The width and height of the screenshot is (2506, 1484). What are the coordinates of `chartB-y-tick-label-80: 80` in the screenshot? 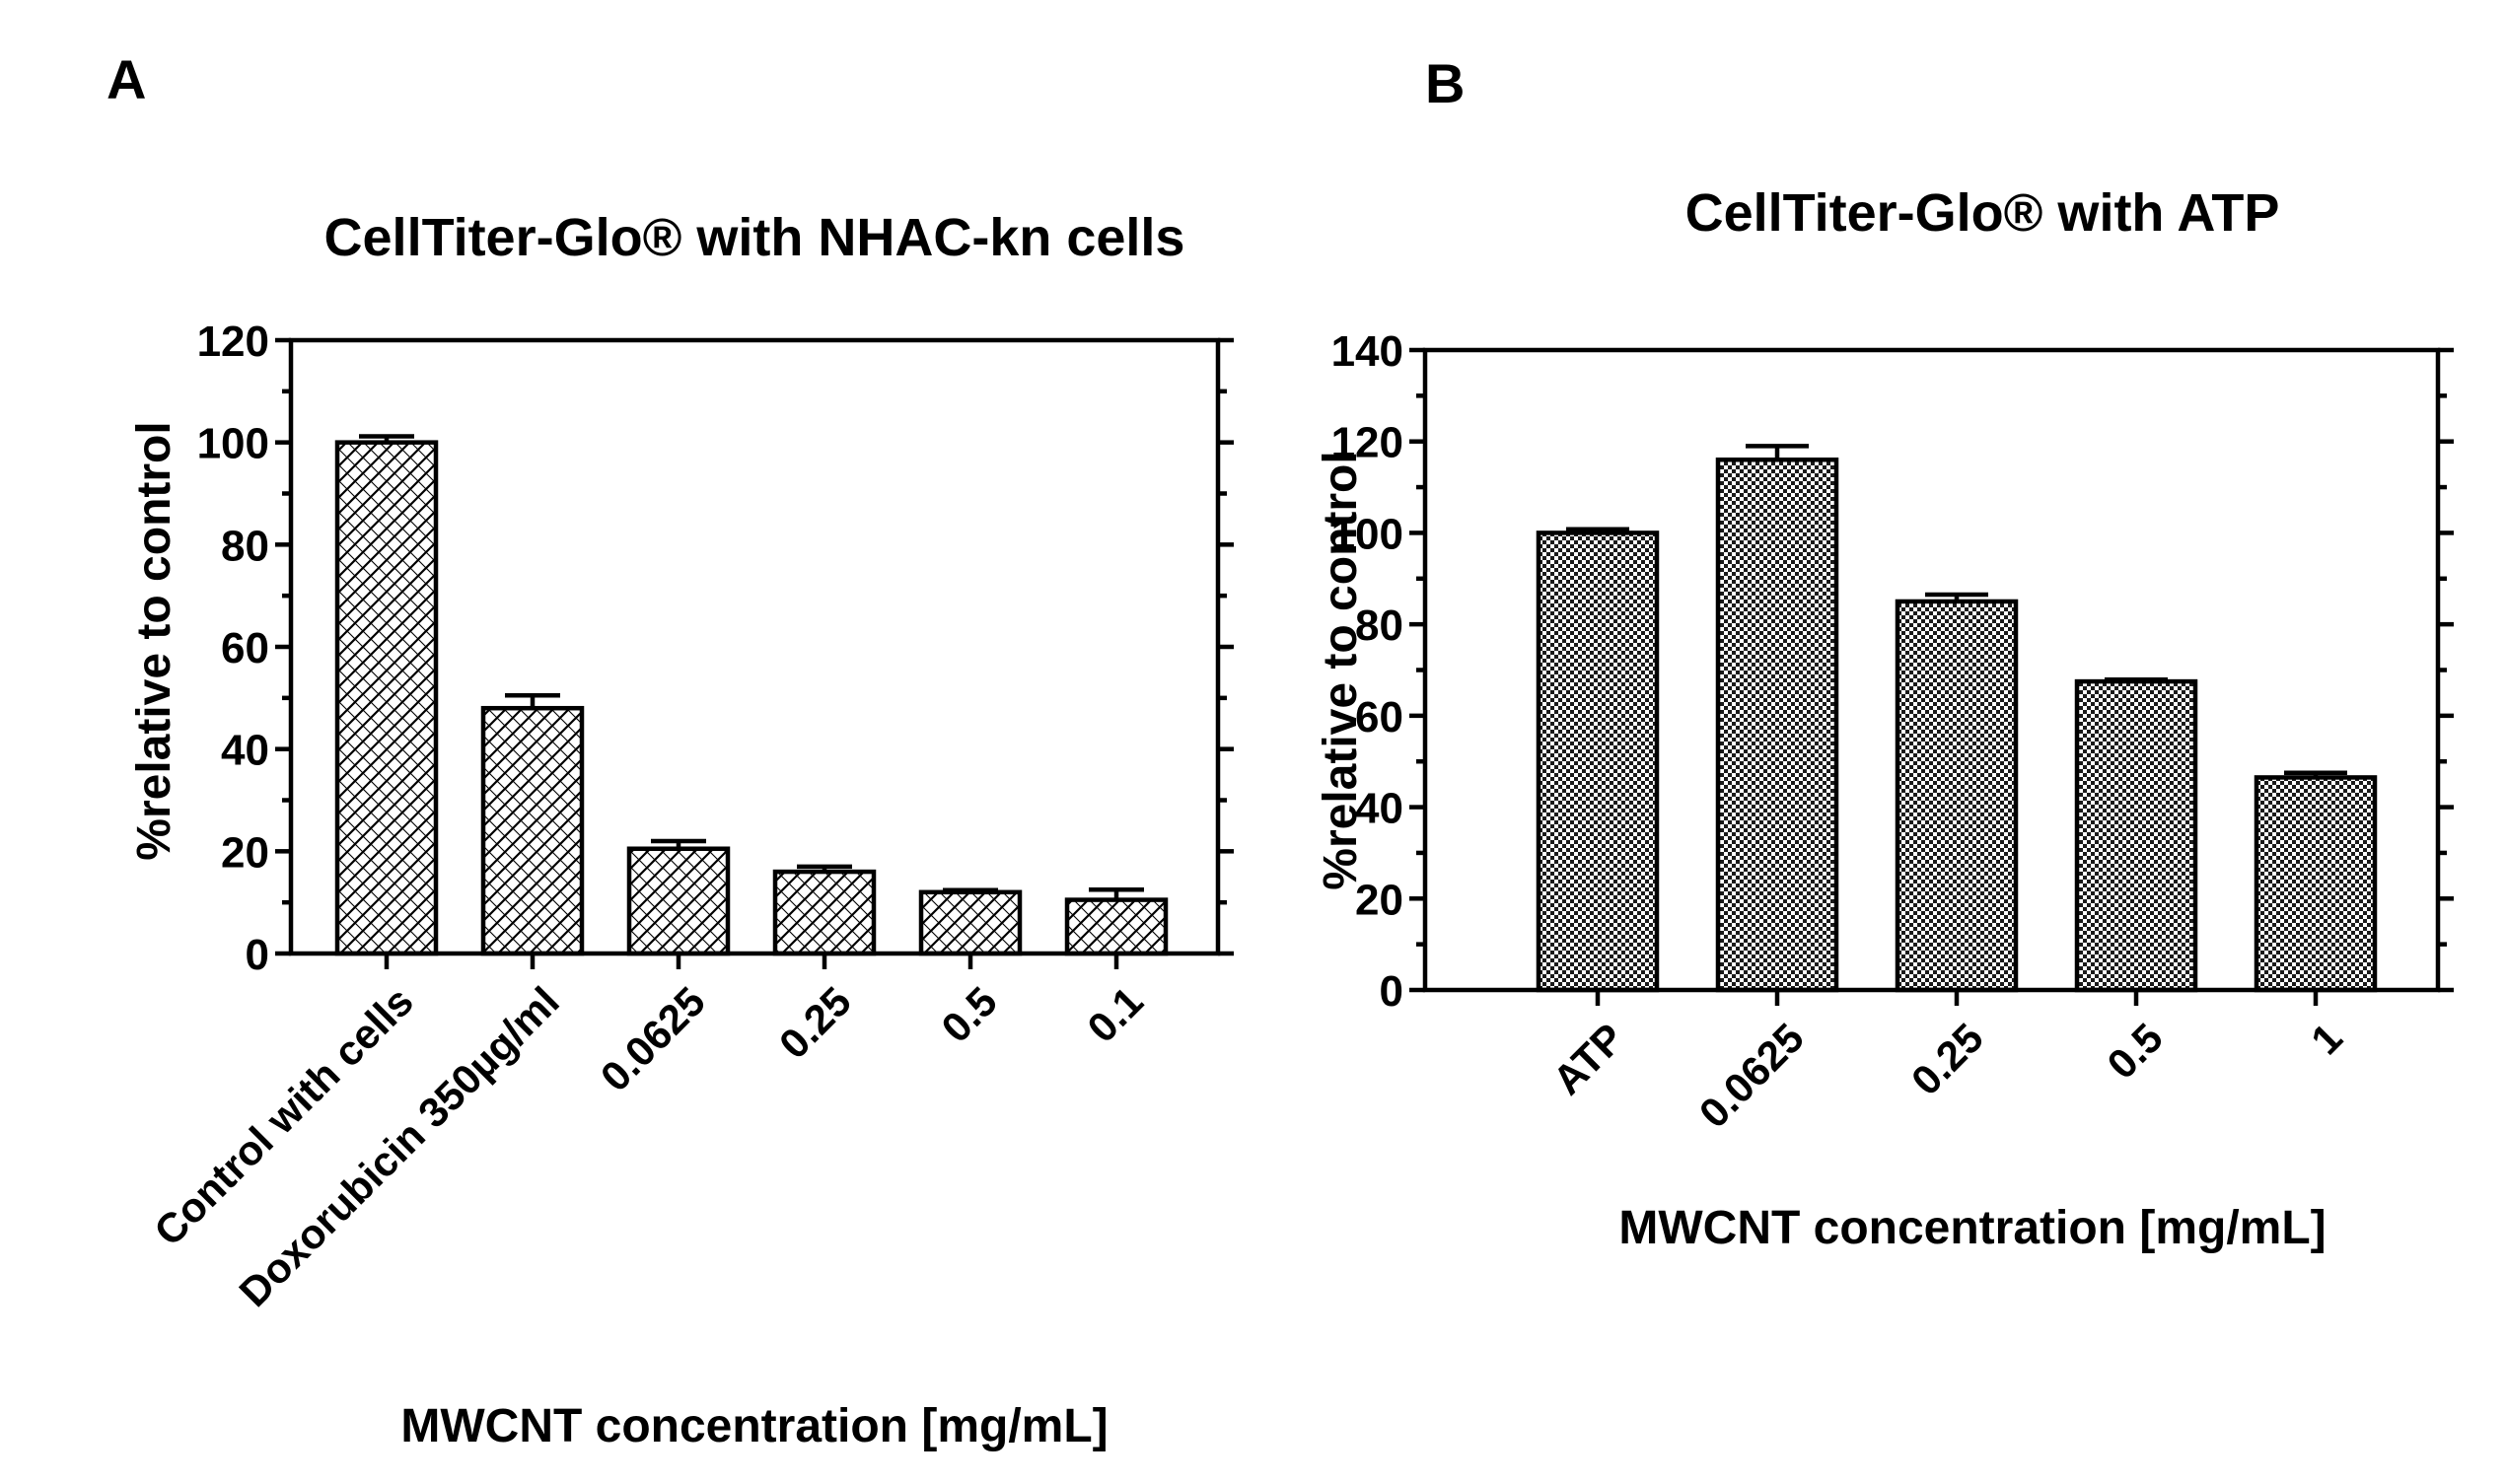 It's located at (1379, 625).